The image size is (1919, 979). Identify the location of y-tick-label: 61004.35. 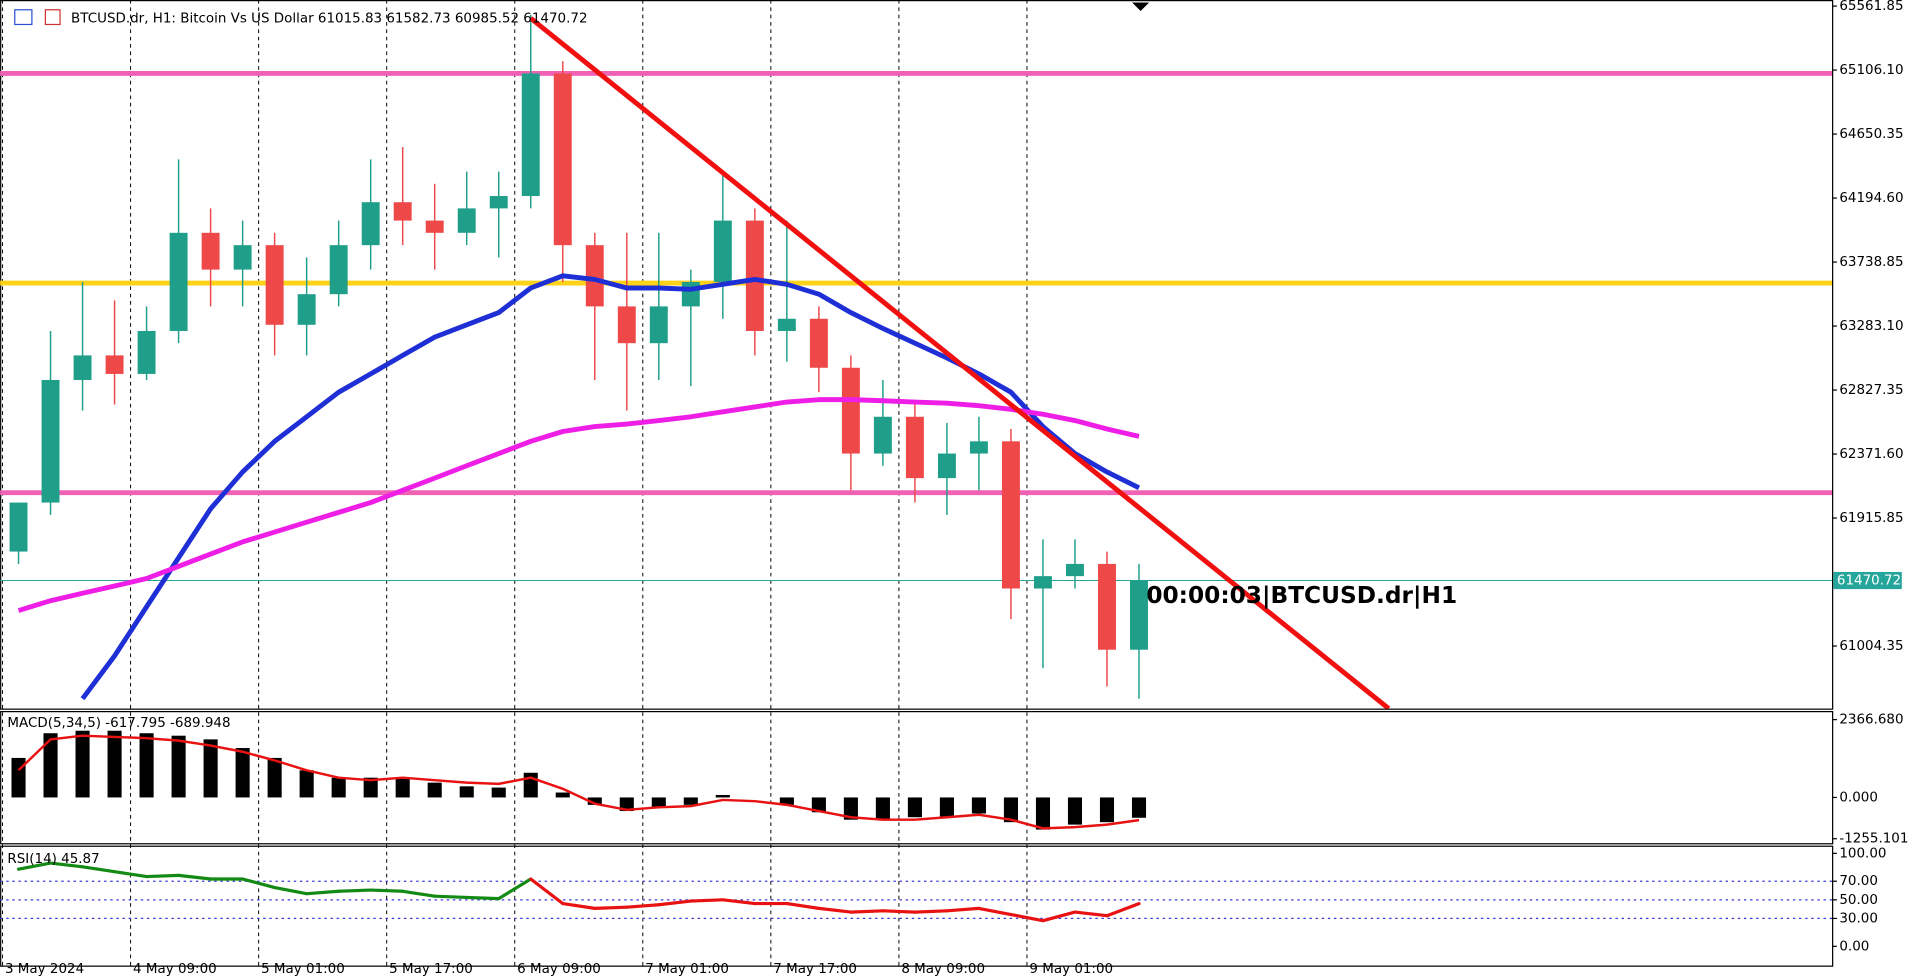
(1871, 646).